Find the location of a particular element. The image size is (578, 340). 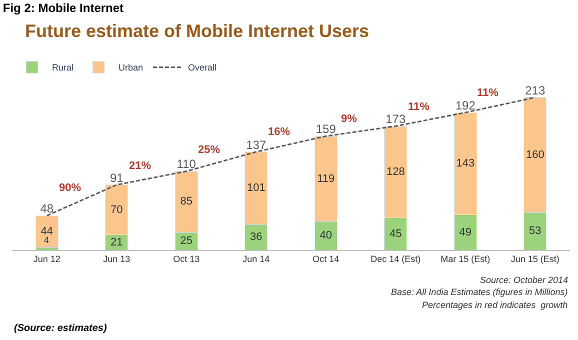

data-label: 192 is located at coordinates (465, 105).